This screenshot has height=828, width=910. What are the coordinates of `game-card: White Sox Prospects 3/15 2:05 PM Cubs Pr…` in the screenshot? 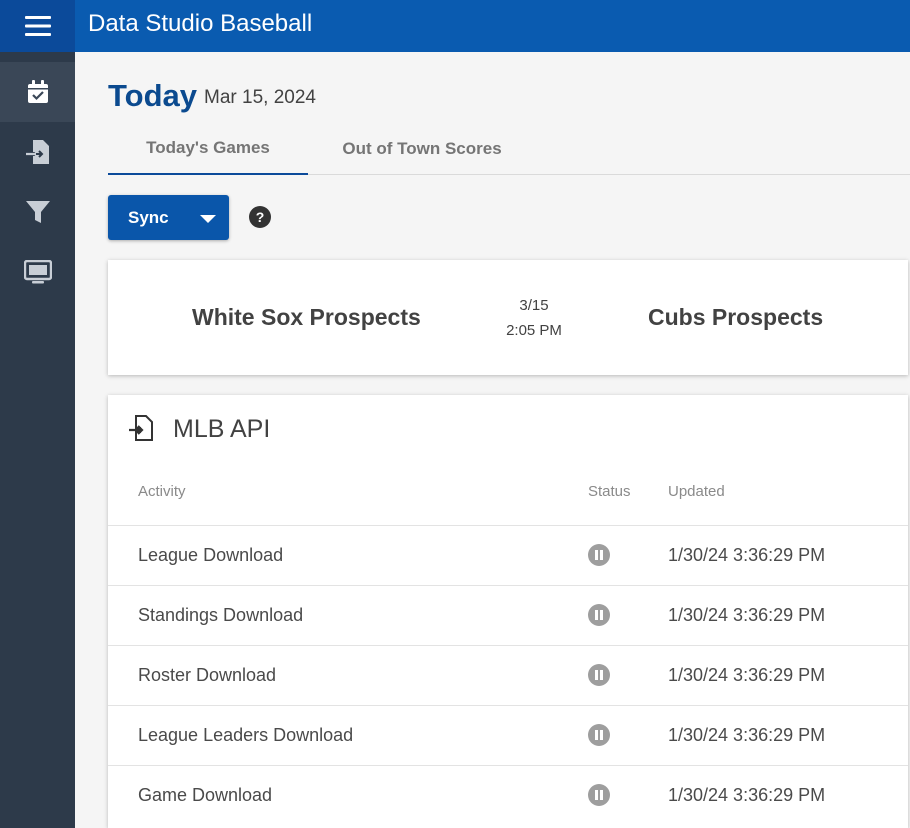 It's located at (508, 317).